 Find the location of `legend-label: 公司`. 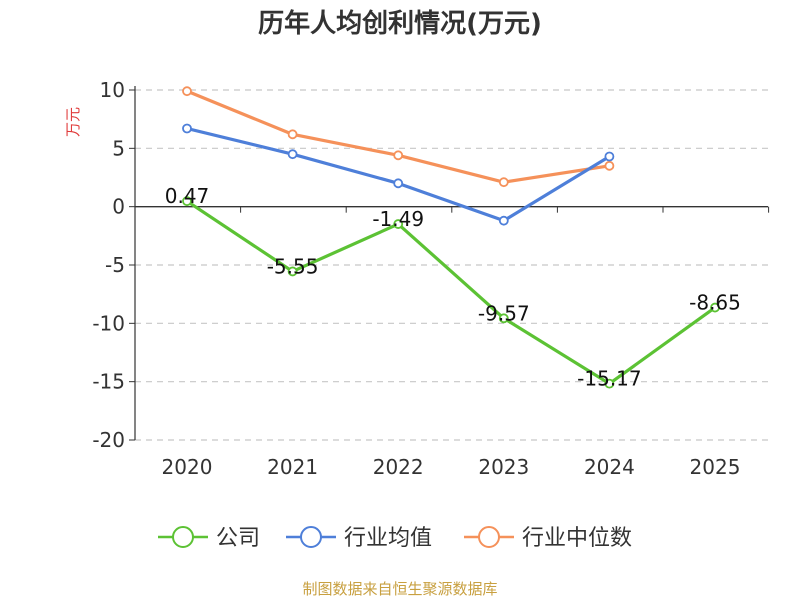

legend-label: 公司 is located at coordinates (238, 538).